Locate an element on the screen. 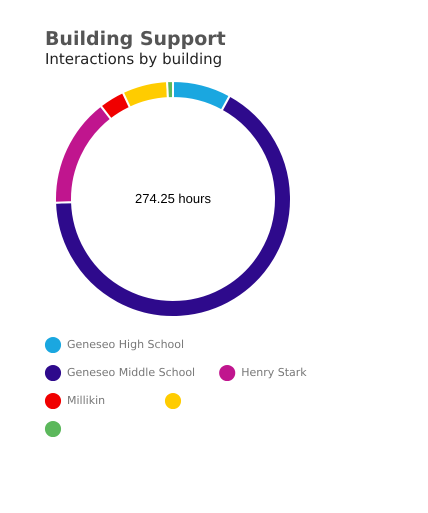 The image size is (428, 513). legend-label: Geneseo High School is located at coordinates (125, 344).